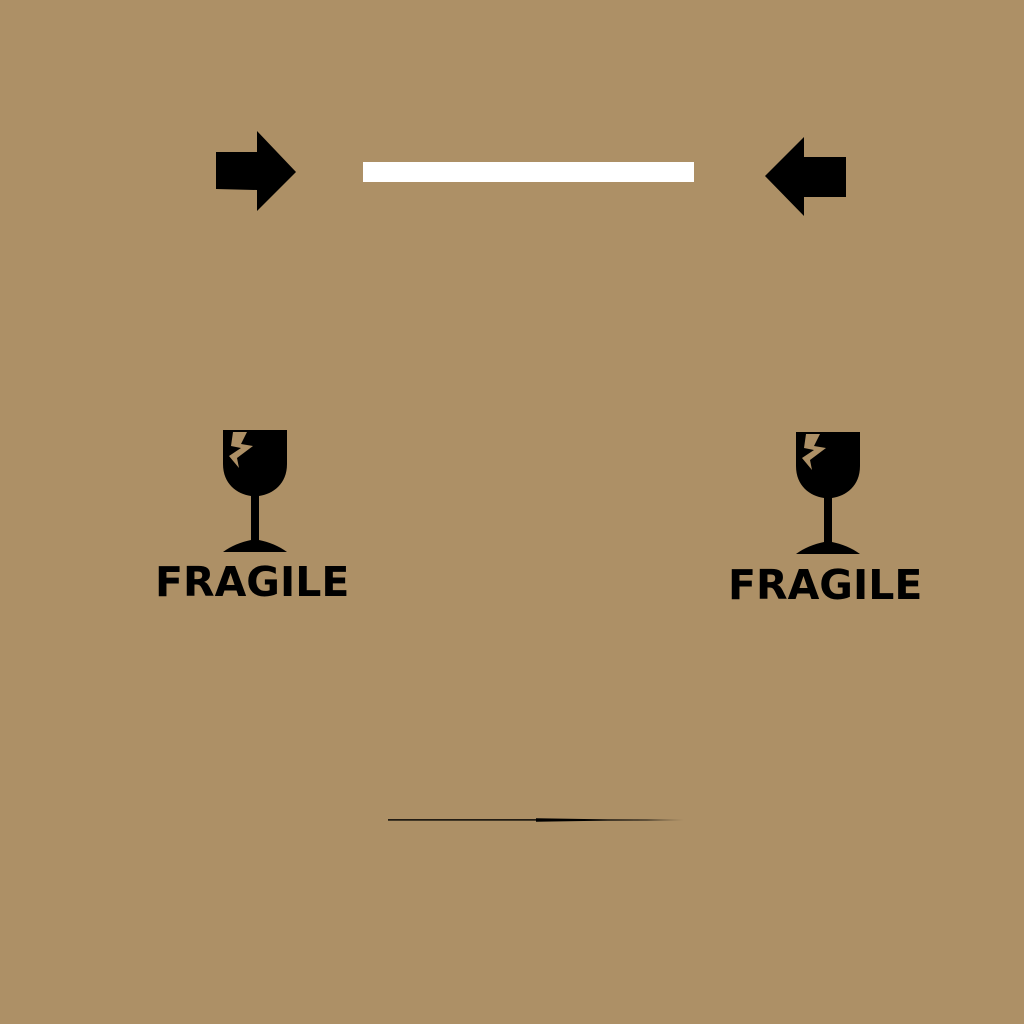 The height and width of the screenshot is (1024, 1024). What do you see at coordinates (528, 172) in the screenshot?
I see `label-strip` at bounding box center [528, 172].